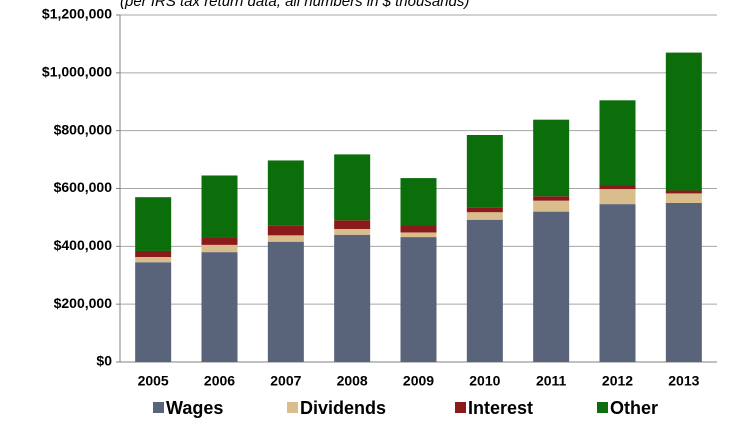 The height and width of the screenshot is (421, 739). What do you see at coordinates (83, 129) in the screenshot?
I see `y-tick-label: $800,000` at bounding box center [83, 129].